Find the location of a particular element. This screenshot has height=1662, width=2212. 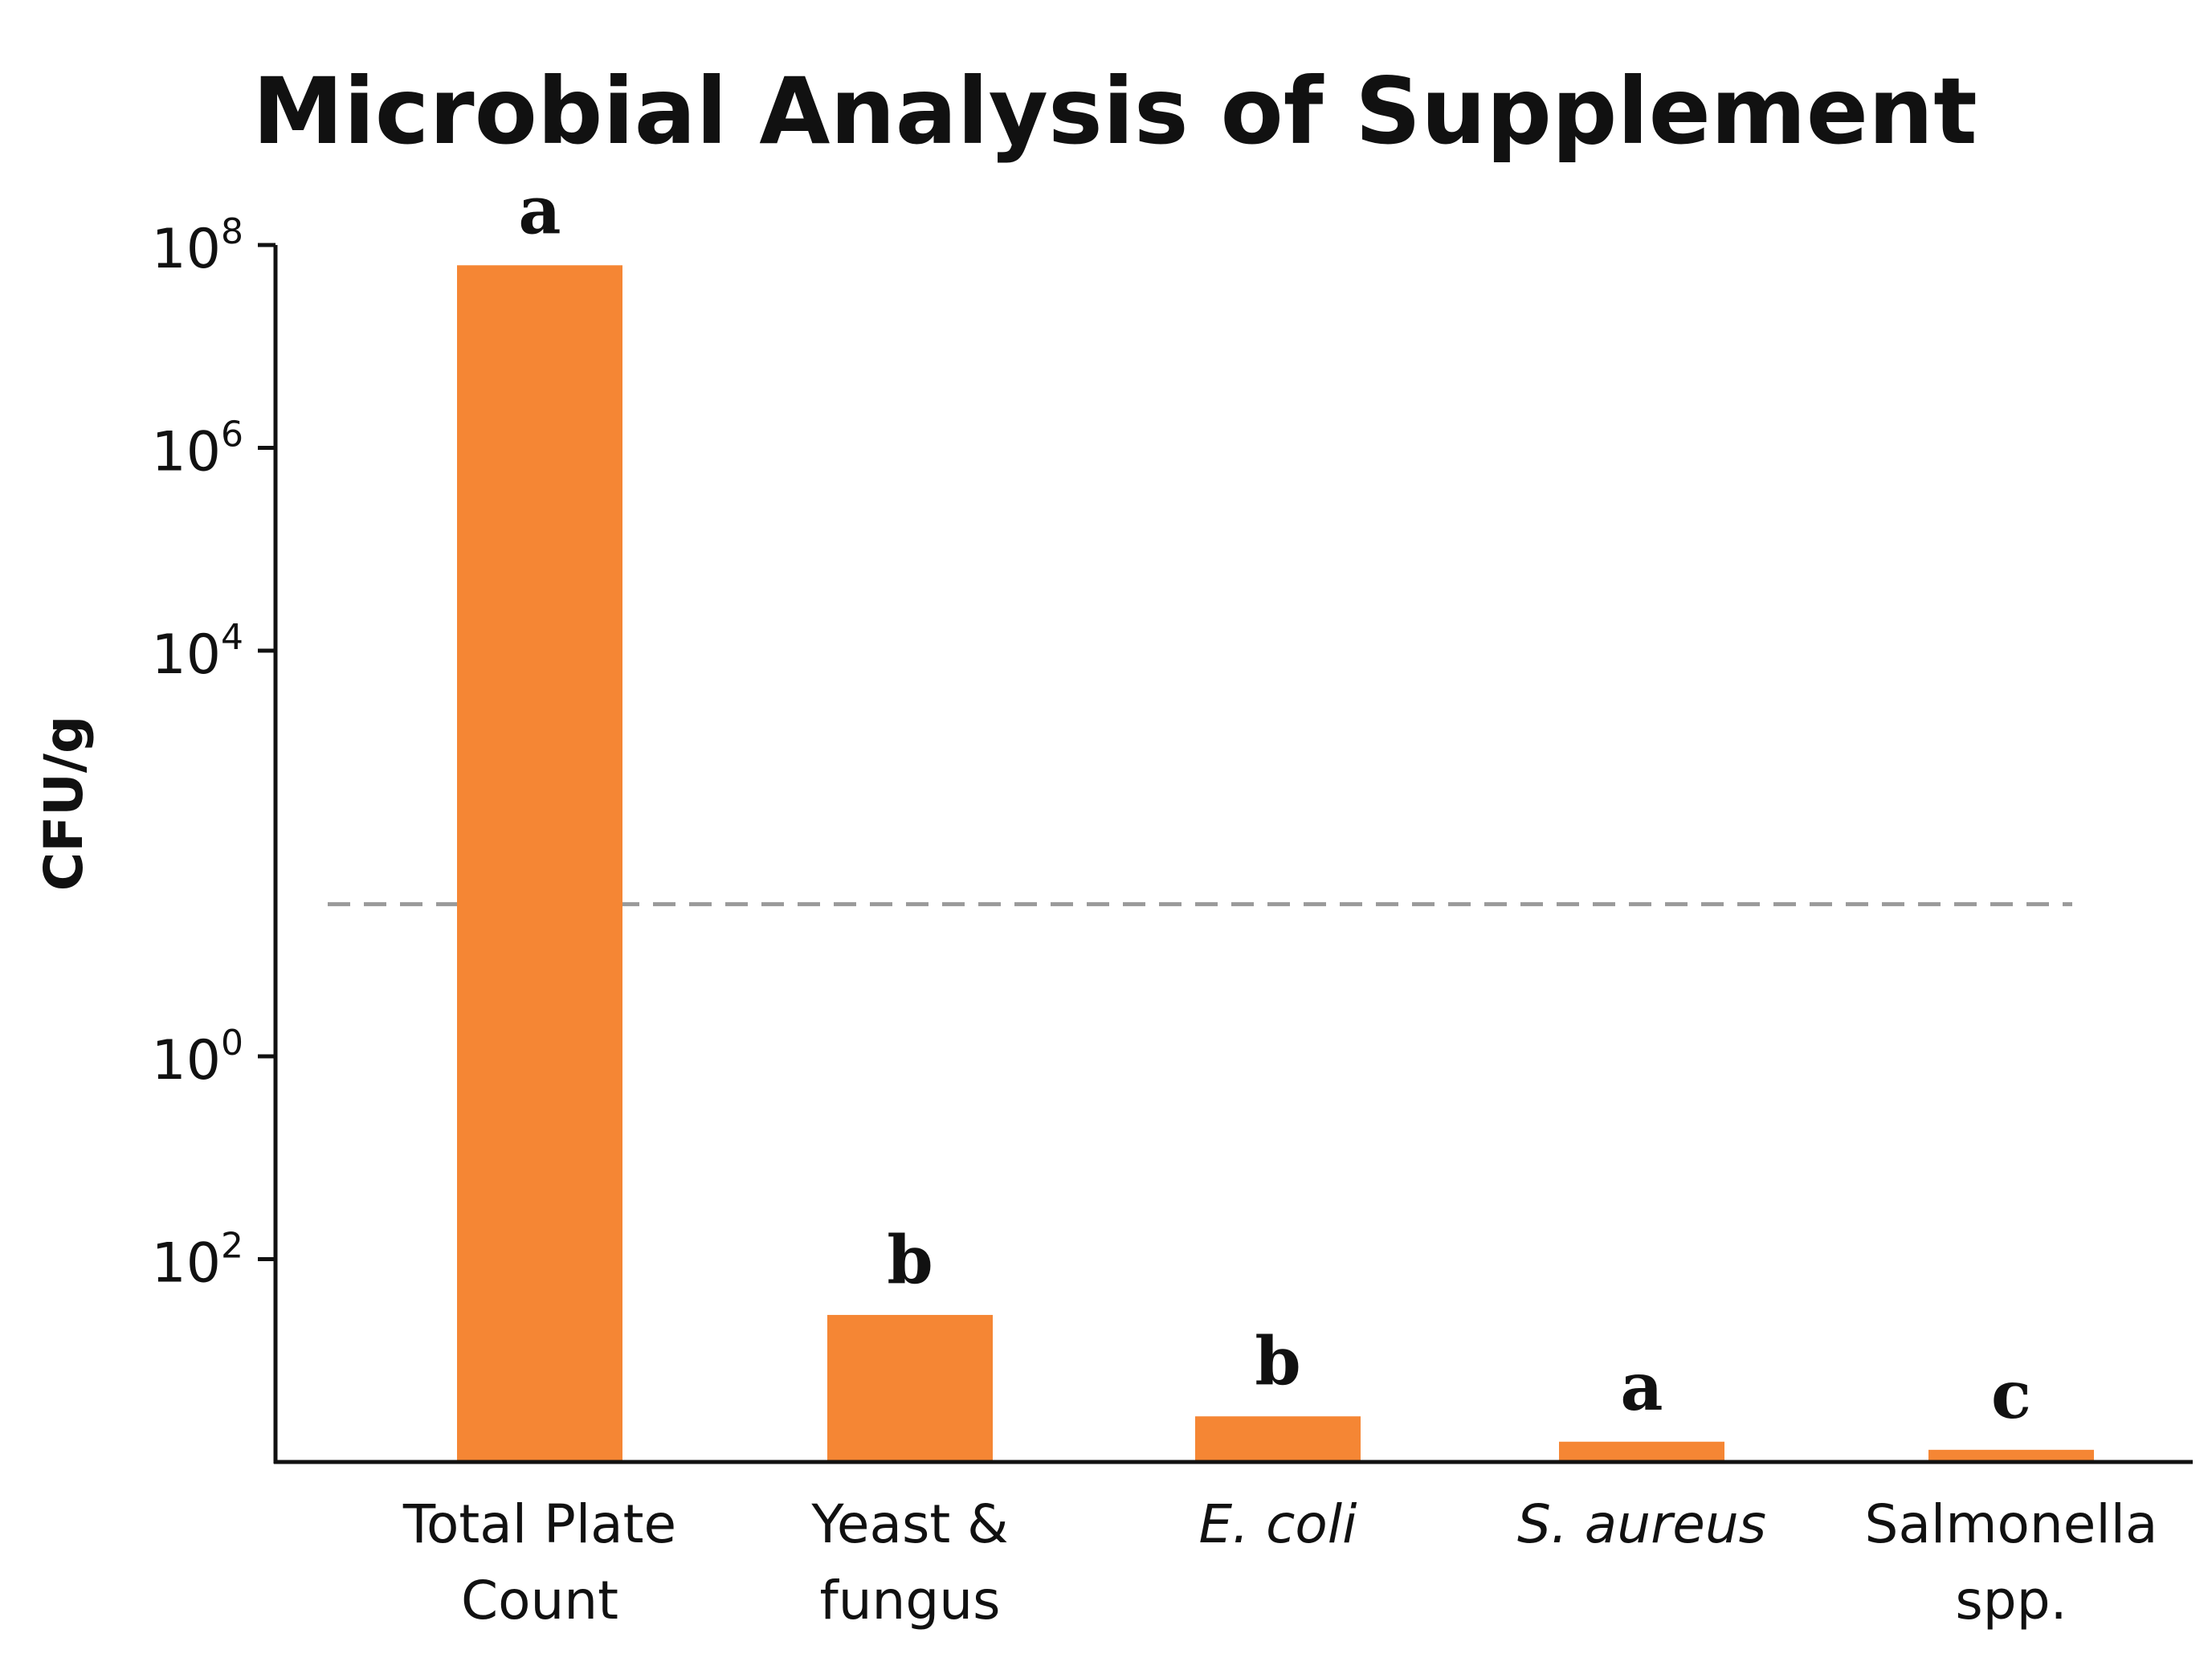

y-axis-label: CFU/g is located at coordinates (64, 804).